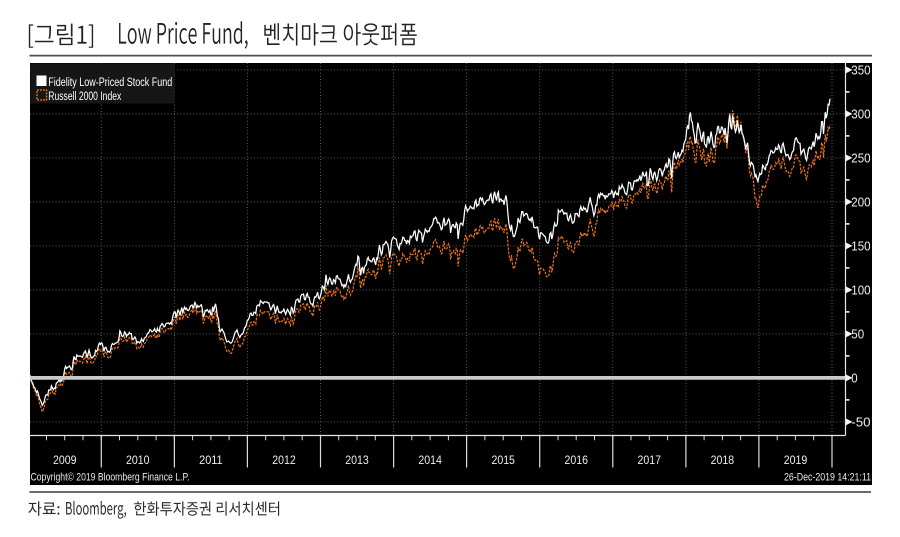  I want to click on svg-text: -50, so click(860, 422).